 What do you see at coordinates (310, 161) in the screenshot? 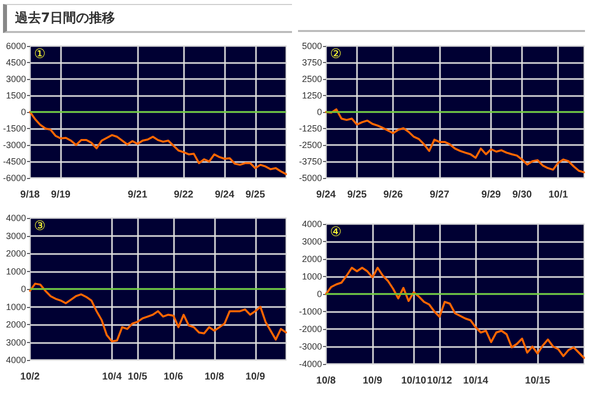
I see `y-tick-label: -3750` at bounding box center [310, 161].